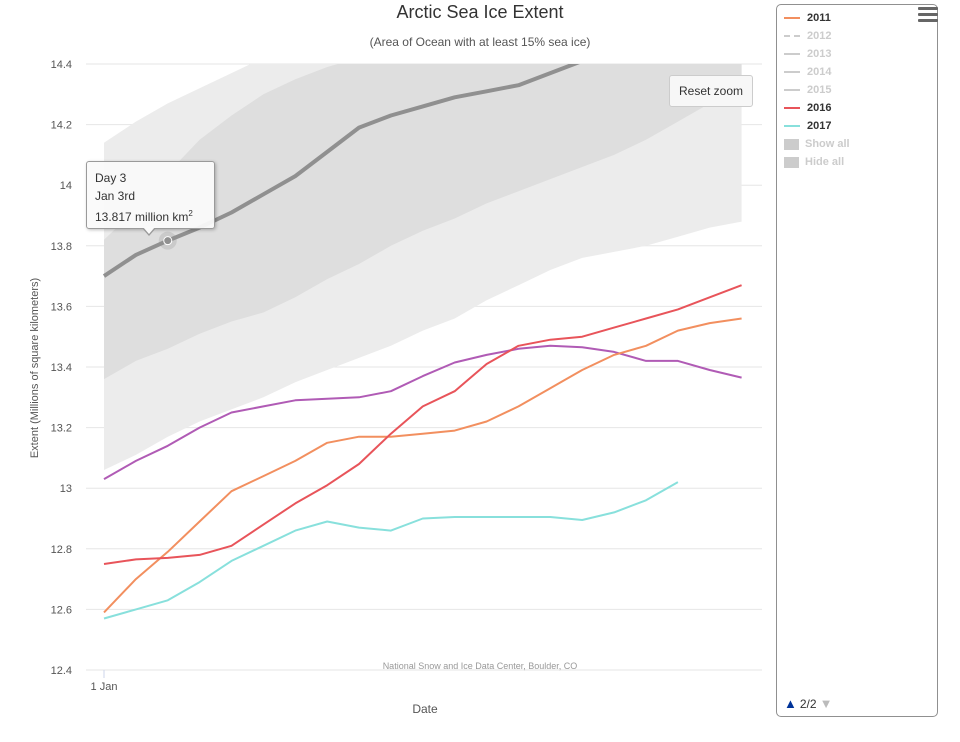 The width and height of the screenshot is (960, 742). I want to click on y-axis-title: Extent (Millions of square kilometers), so click(35, 368).